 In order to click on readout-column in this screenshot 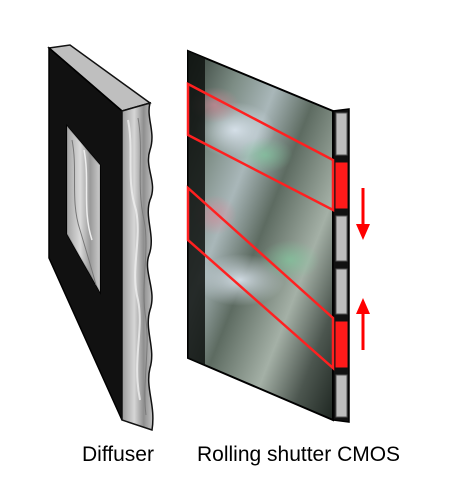, I will do `click(341, 265)`.